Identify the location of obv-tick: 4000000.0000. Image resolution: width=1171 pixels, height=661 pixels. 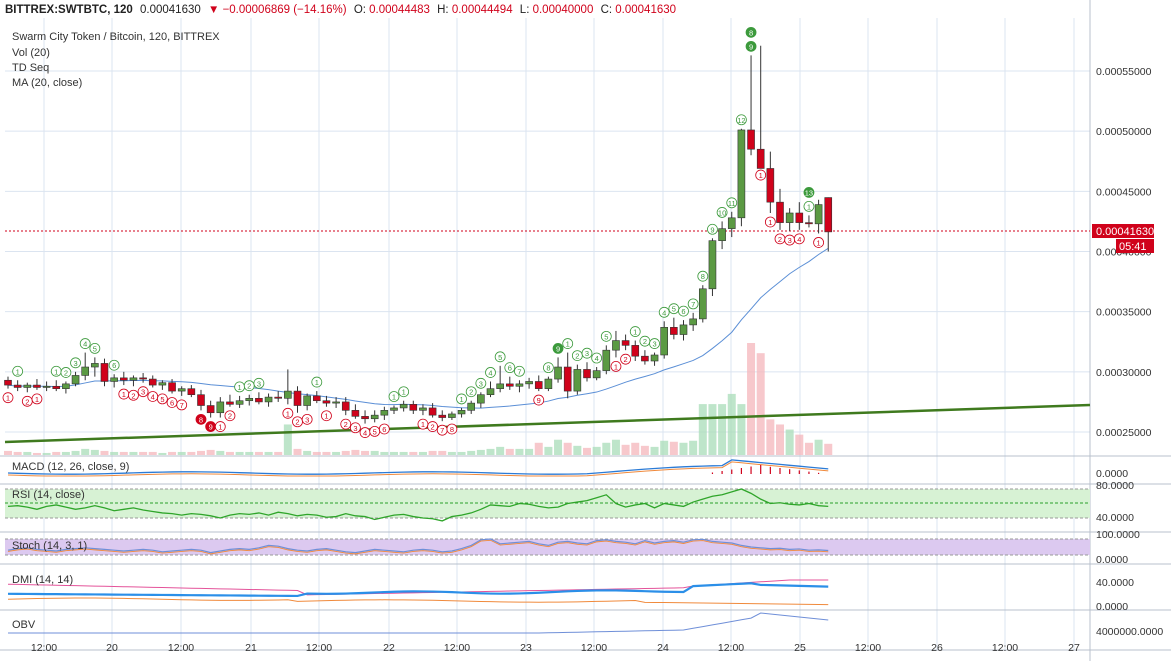
(1129, 632).